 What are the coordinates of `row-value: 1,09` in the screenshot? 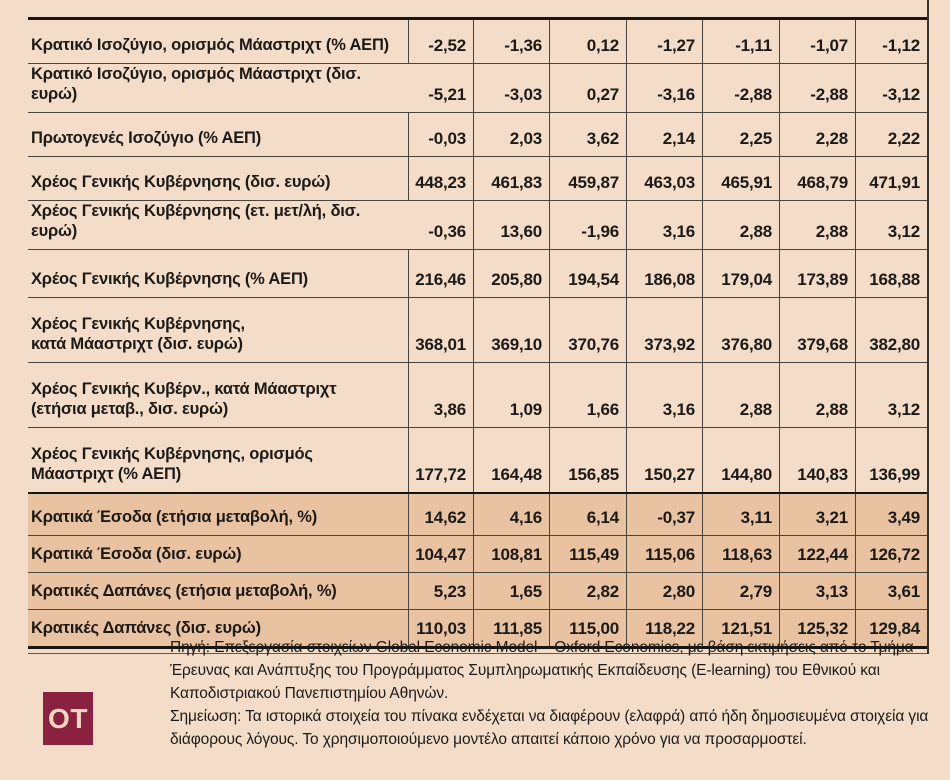 It's located at (511, 395).